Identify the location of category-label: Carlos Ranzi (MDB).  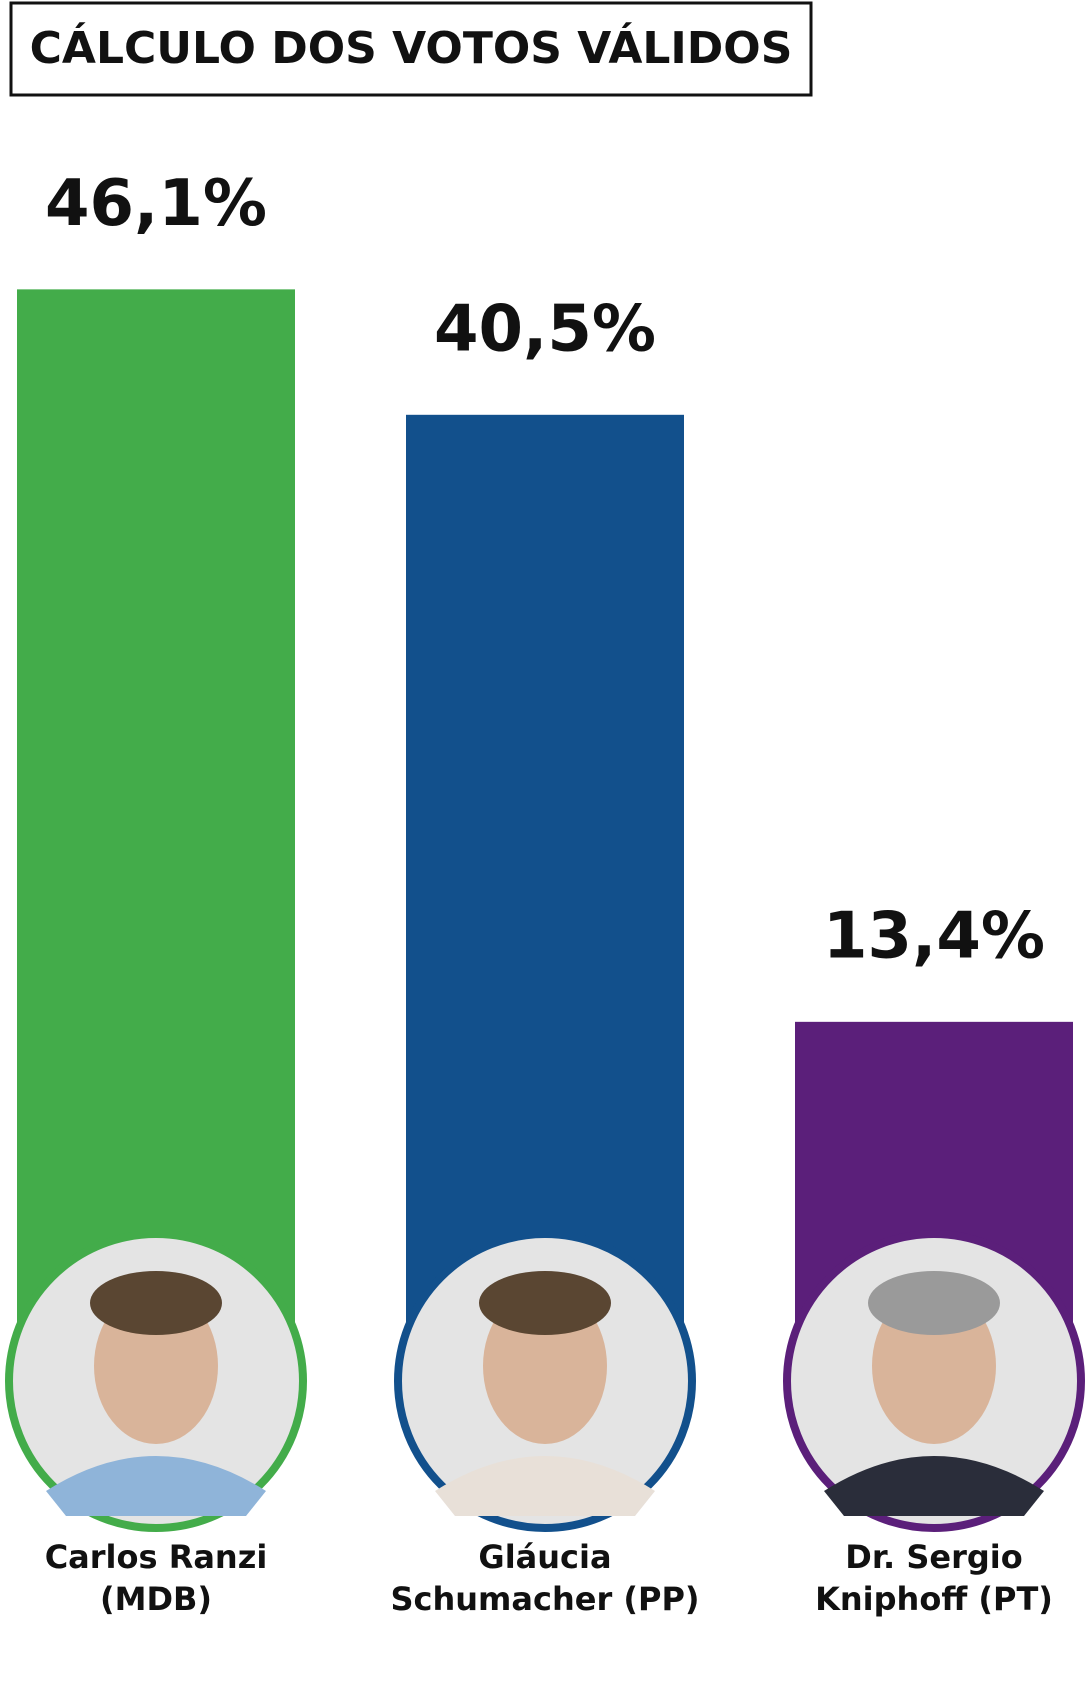
(156, 1578).